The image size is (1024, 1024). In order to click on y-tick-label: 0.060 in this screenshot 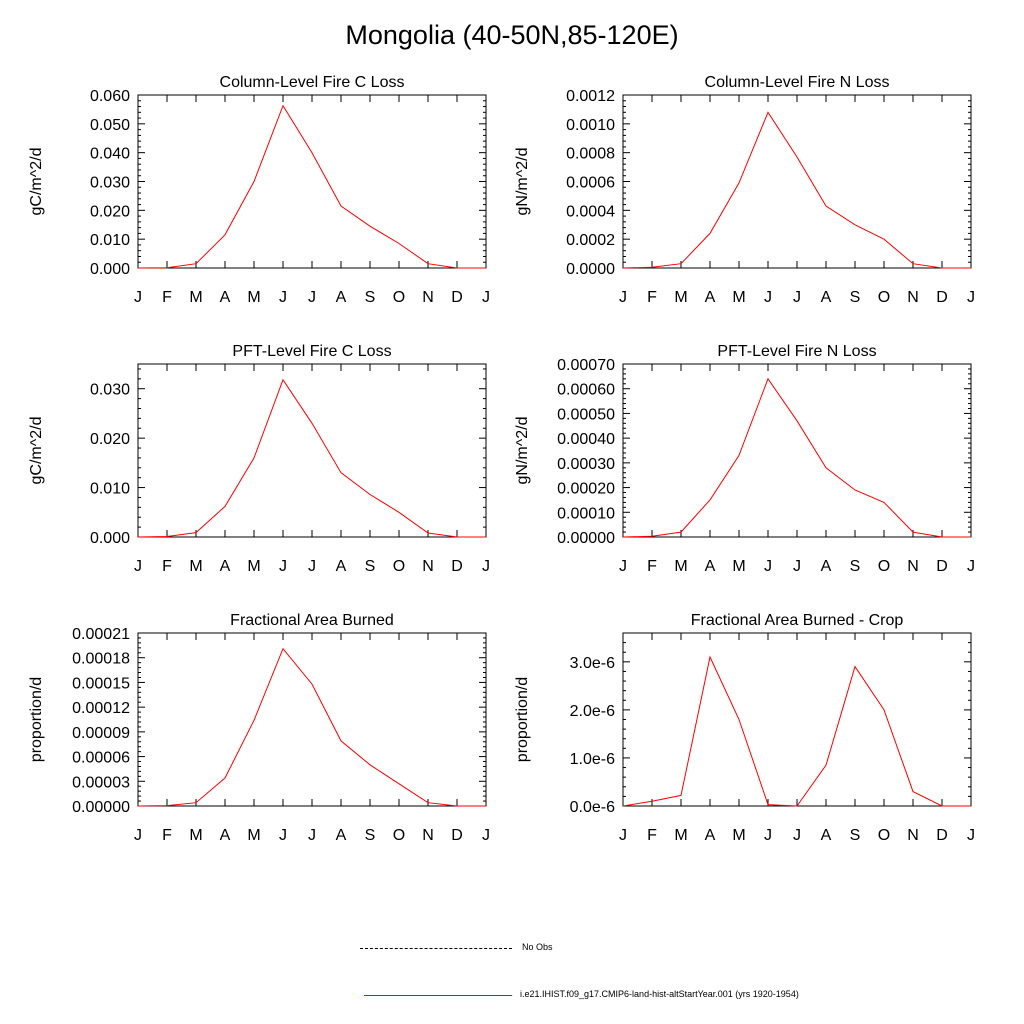, I will do `click(110, 96)`.